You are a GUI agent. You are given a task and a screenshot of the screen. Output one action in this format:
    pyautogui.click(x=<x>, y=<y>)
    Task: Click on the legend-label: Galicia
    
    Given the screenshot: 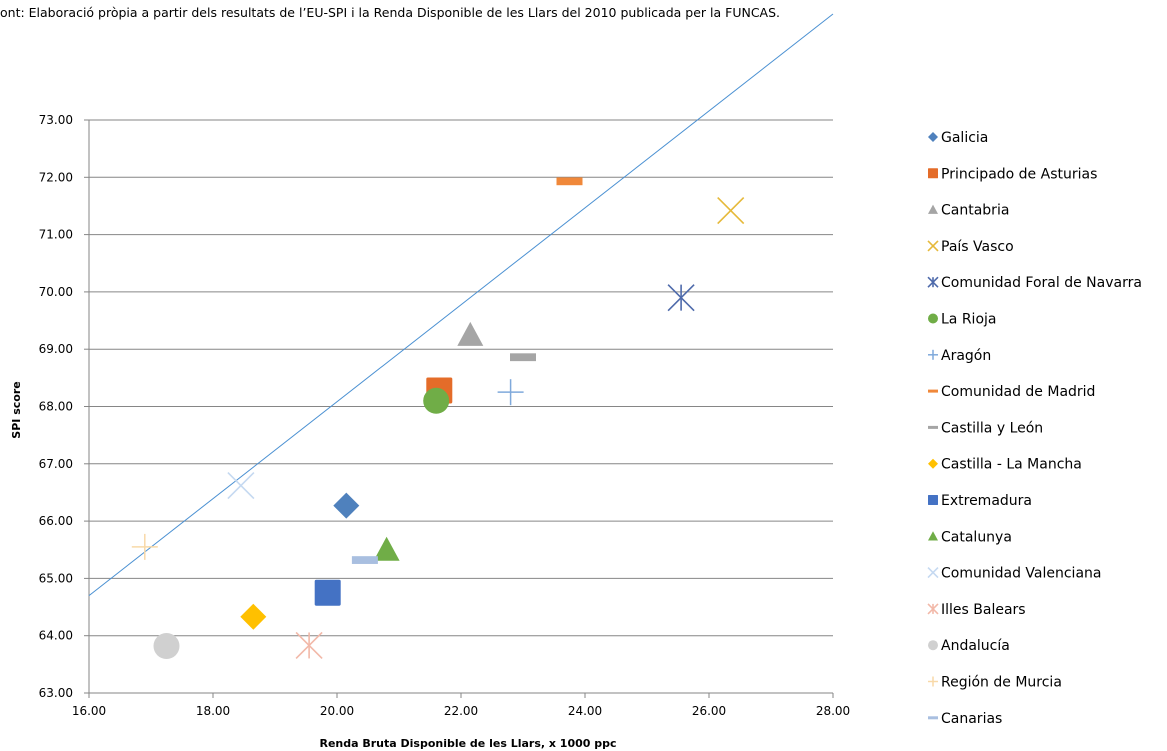 What is the action you would take?
    pyautogui.click(x=964, y=138)
    